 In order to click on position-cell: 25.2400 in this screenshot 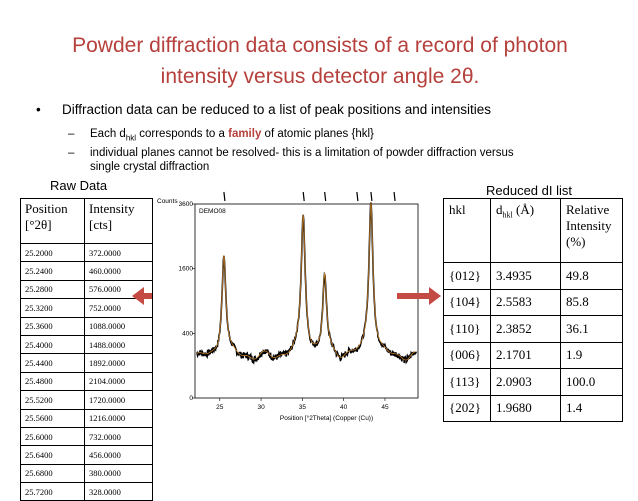, I will do `click(52, 271)`.